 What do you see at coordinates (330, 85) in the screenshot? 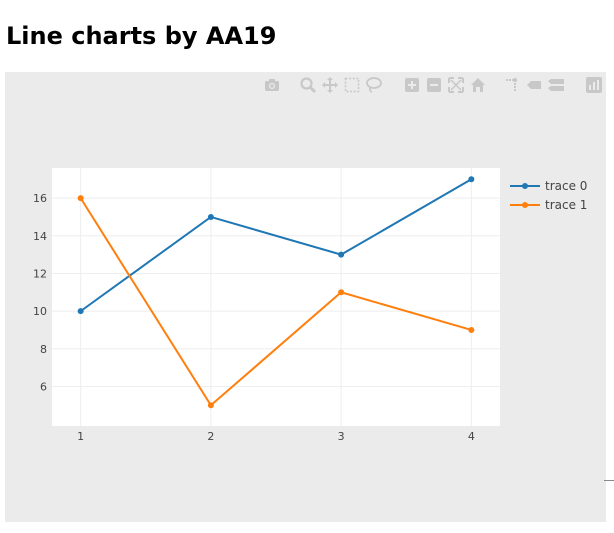
I see `pan-icon` at bounding box center [330, 85].